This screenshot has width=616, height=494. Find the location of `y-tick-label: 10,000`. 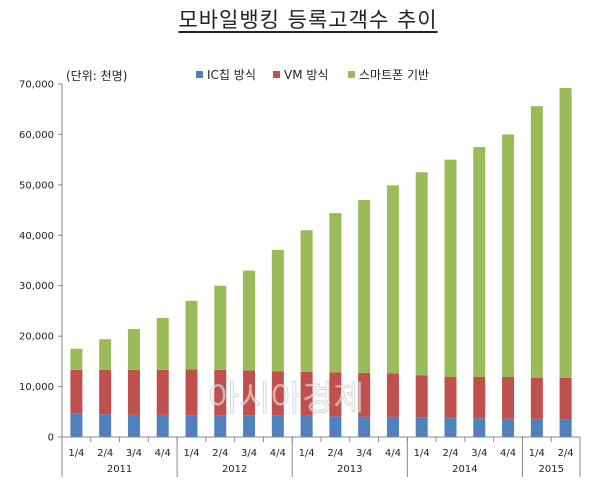

y-tick-label: 10,000 is located at coordinates (36, 387).